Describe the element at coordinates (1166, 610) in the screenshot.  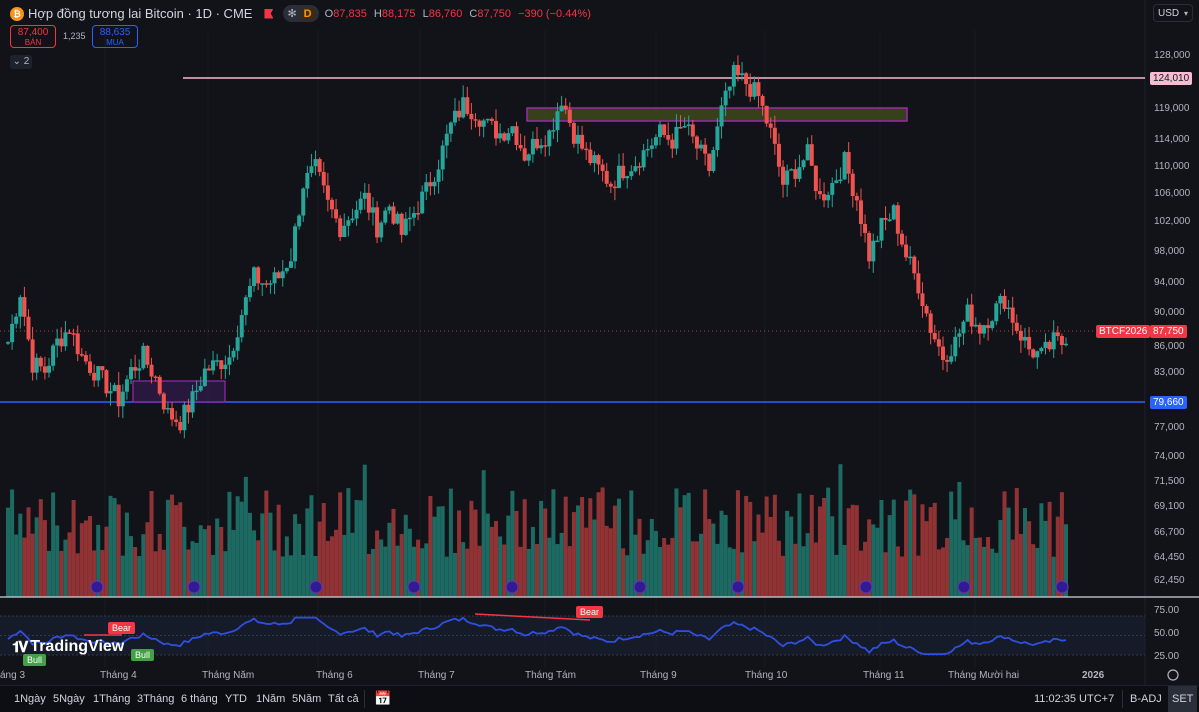
I see `svg-text: 75.00` at that location.